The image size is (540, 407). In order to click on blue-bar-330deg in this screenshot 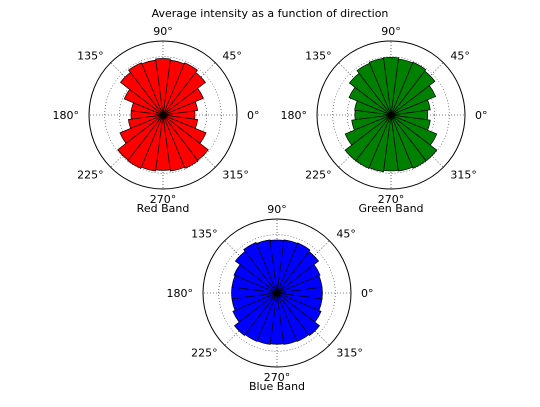, I will do `click(299, 307)`.